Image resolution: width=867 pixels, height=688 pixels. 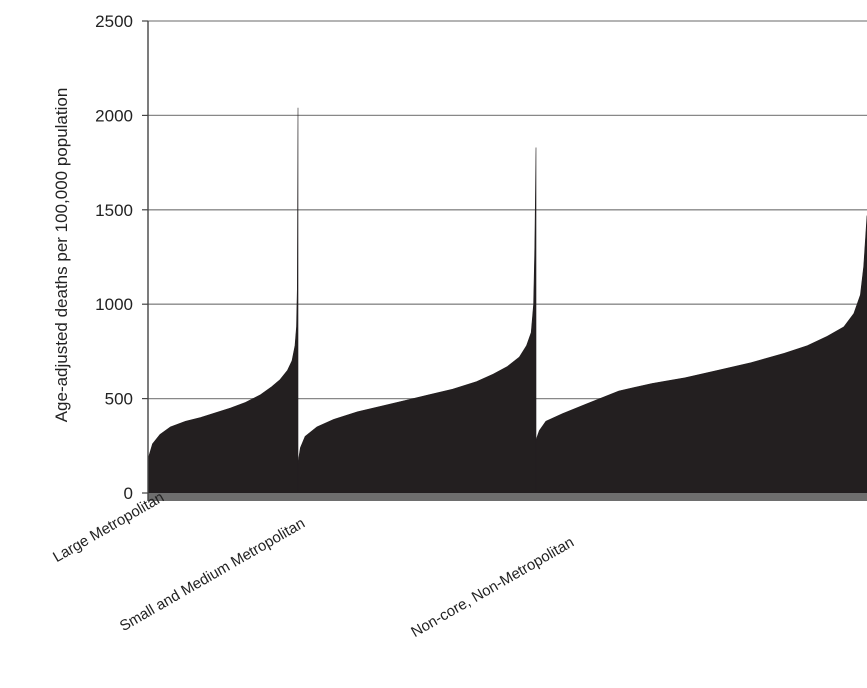 What do you see at coordinates (119, 399) in the screenshot?
I see `y-tick-label: 500` at bounding box center [119, 399].